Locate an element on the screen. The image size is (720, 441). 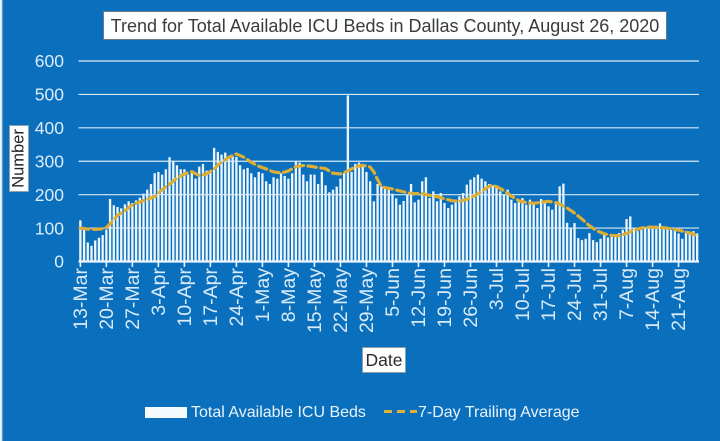
svg-text: 10-Jul is located at coordinates (523, 294).